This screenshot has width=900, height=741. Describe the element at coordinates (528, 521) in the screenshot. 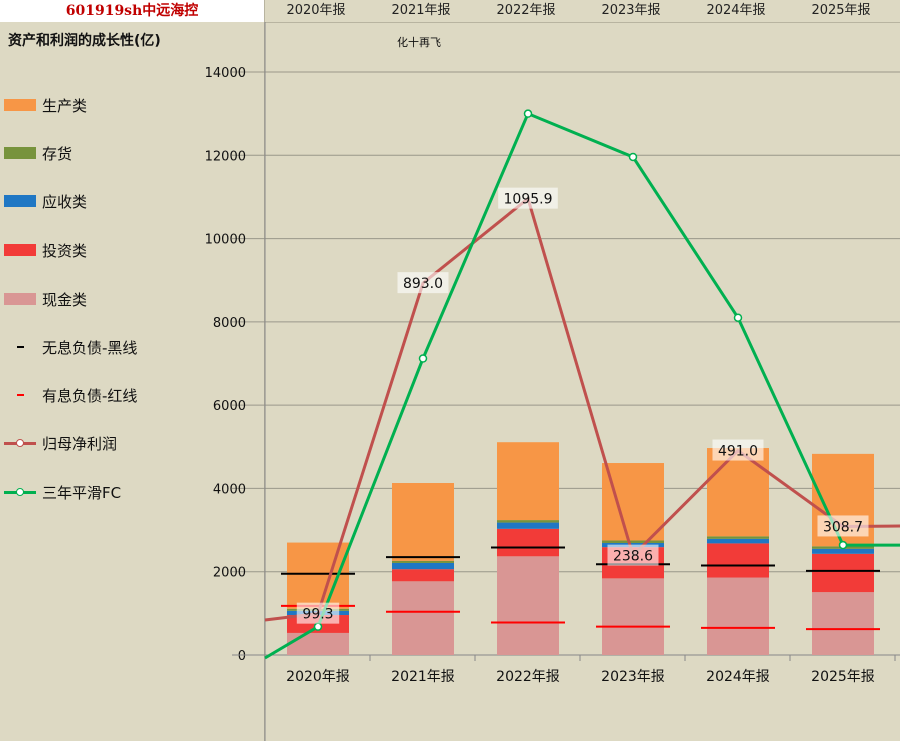

I see `bar-存货-2` at that location.